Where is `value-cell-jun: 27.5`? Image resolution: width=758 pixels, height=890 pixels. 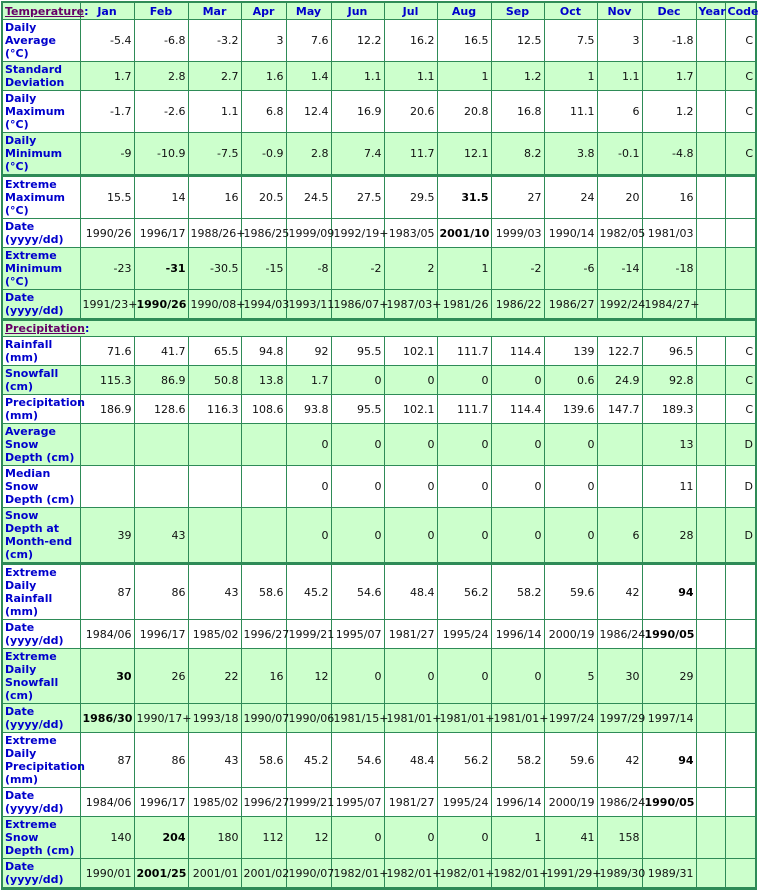
value-cell-jun: 27.5 is located at coordinates (357, 197).